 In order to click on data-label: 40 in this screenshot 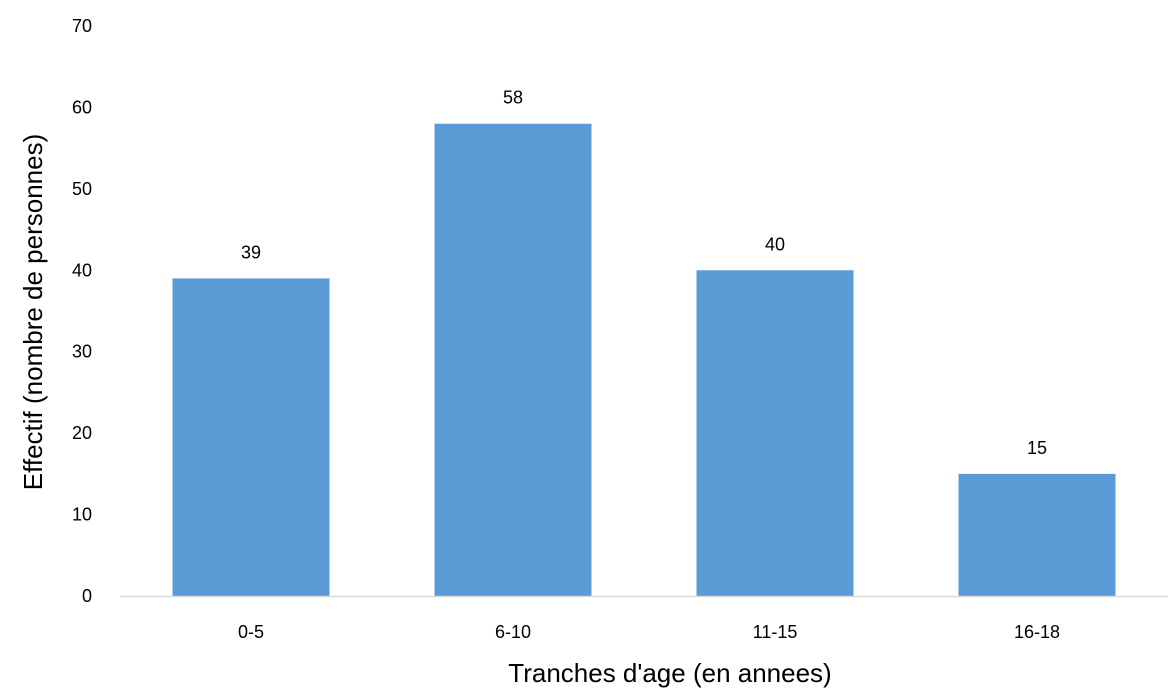, I will do `click(775, 244)`.